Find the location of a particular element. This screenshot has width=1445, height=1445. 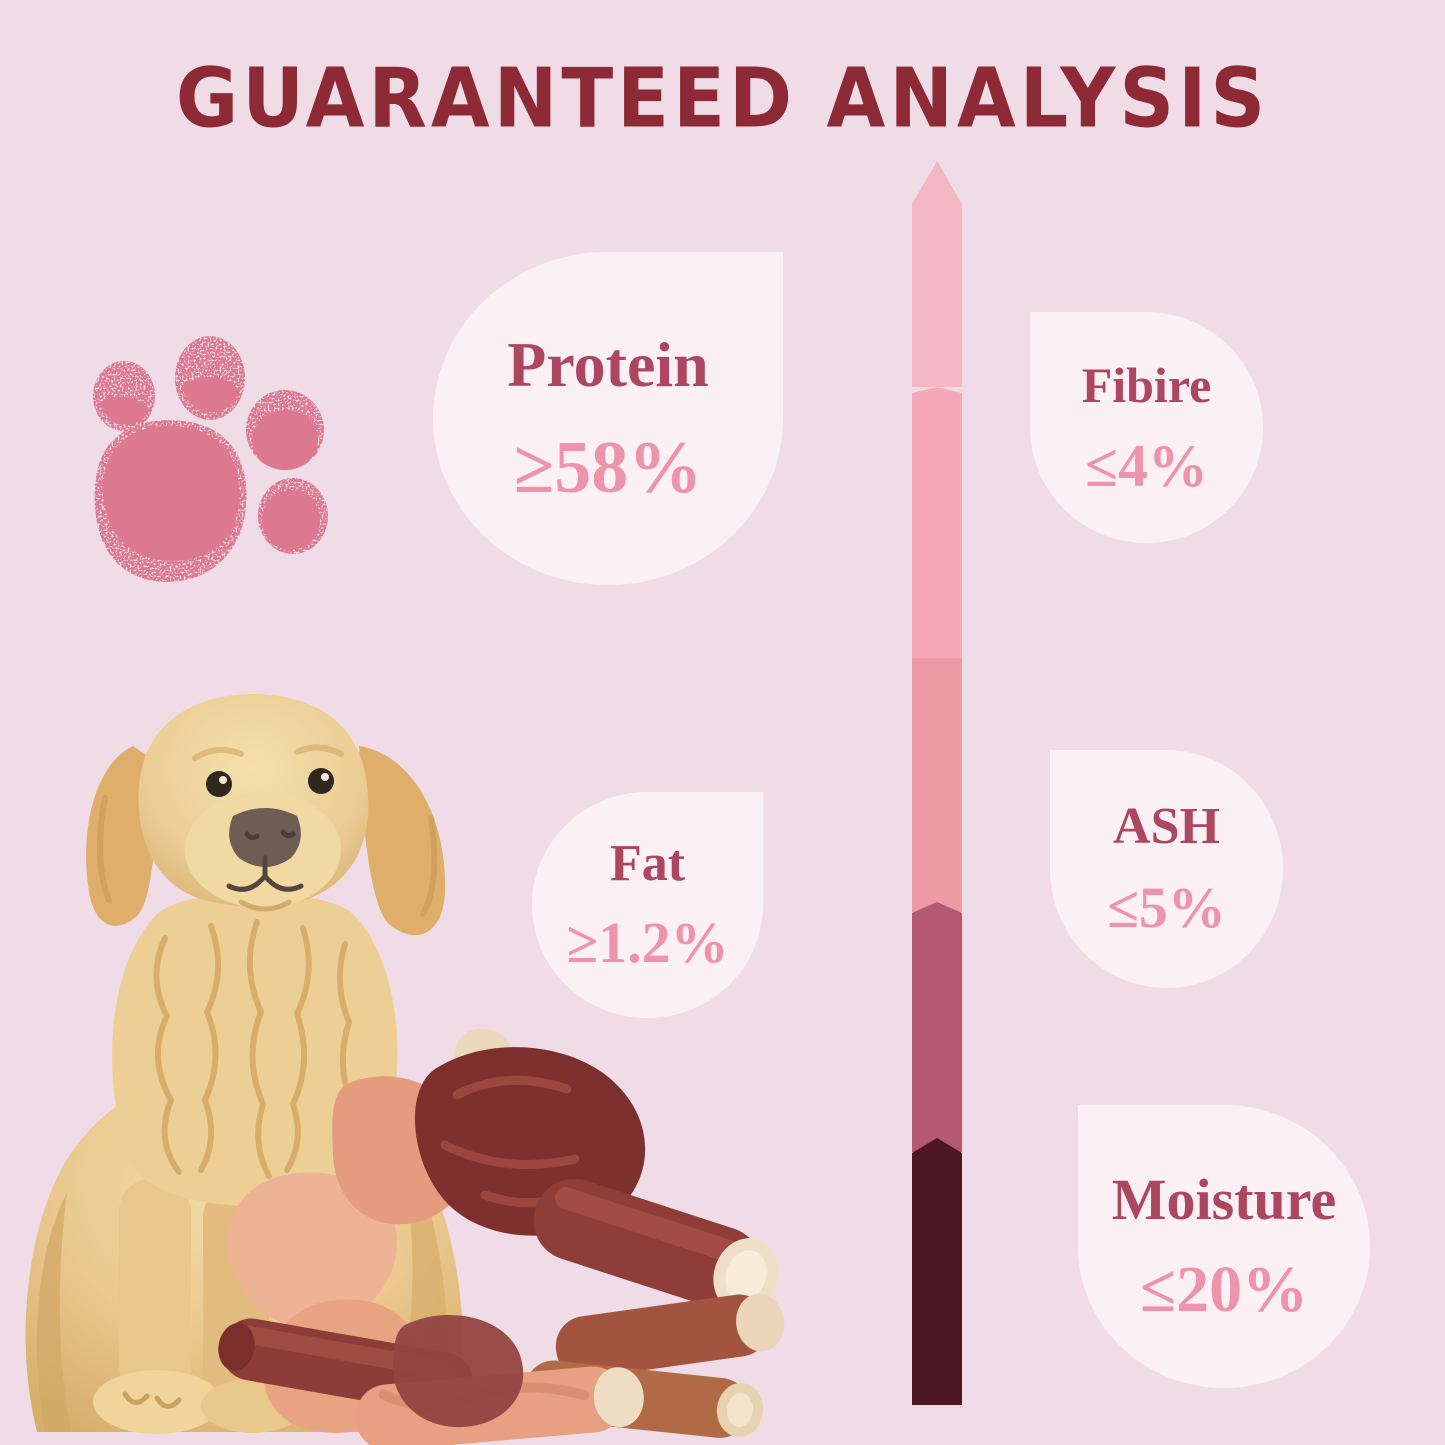

nutrient-value: ≤20% is located at coordinates (1224, 1289).